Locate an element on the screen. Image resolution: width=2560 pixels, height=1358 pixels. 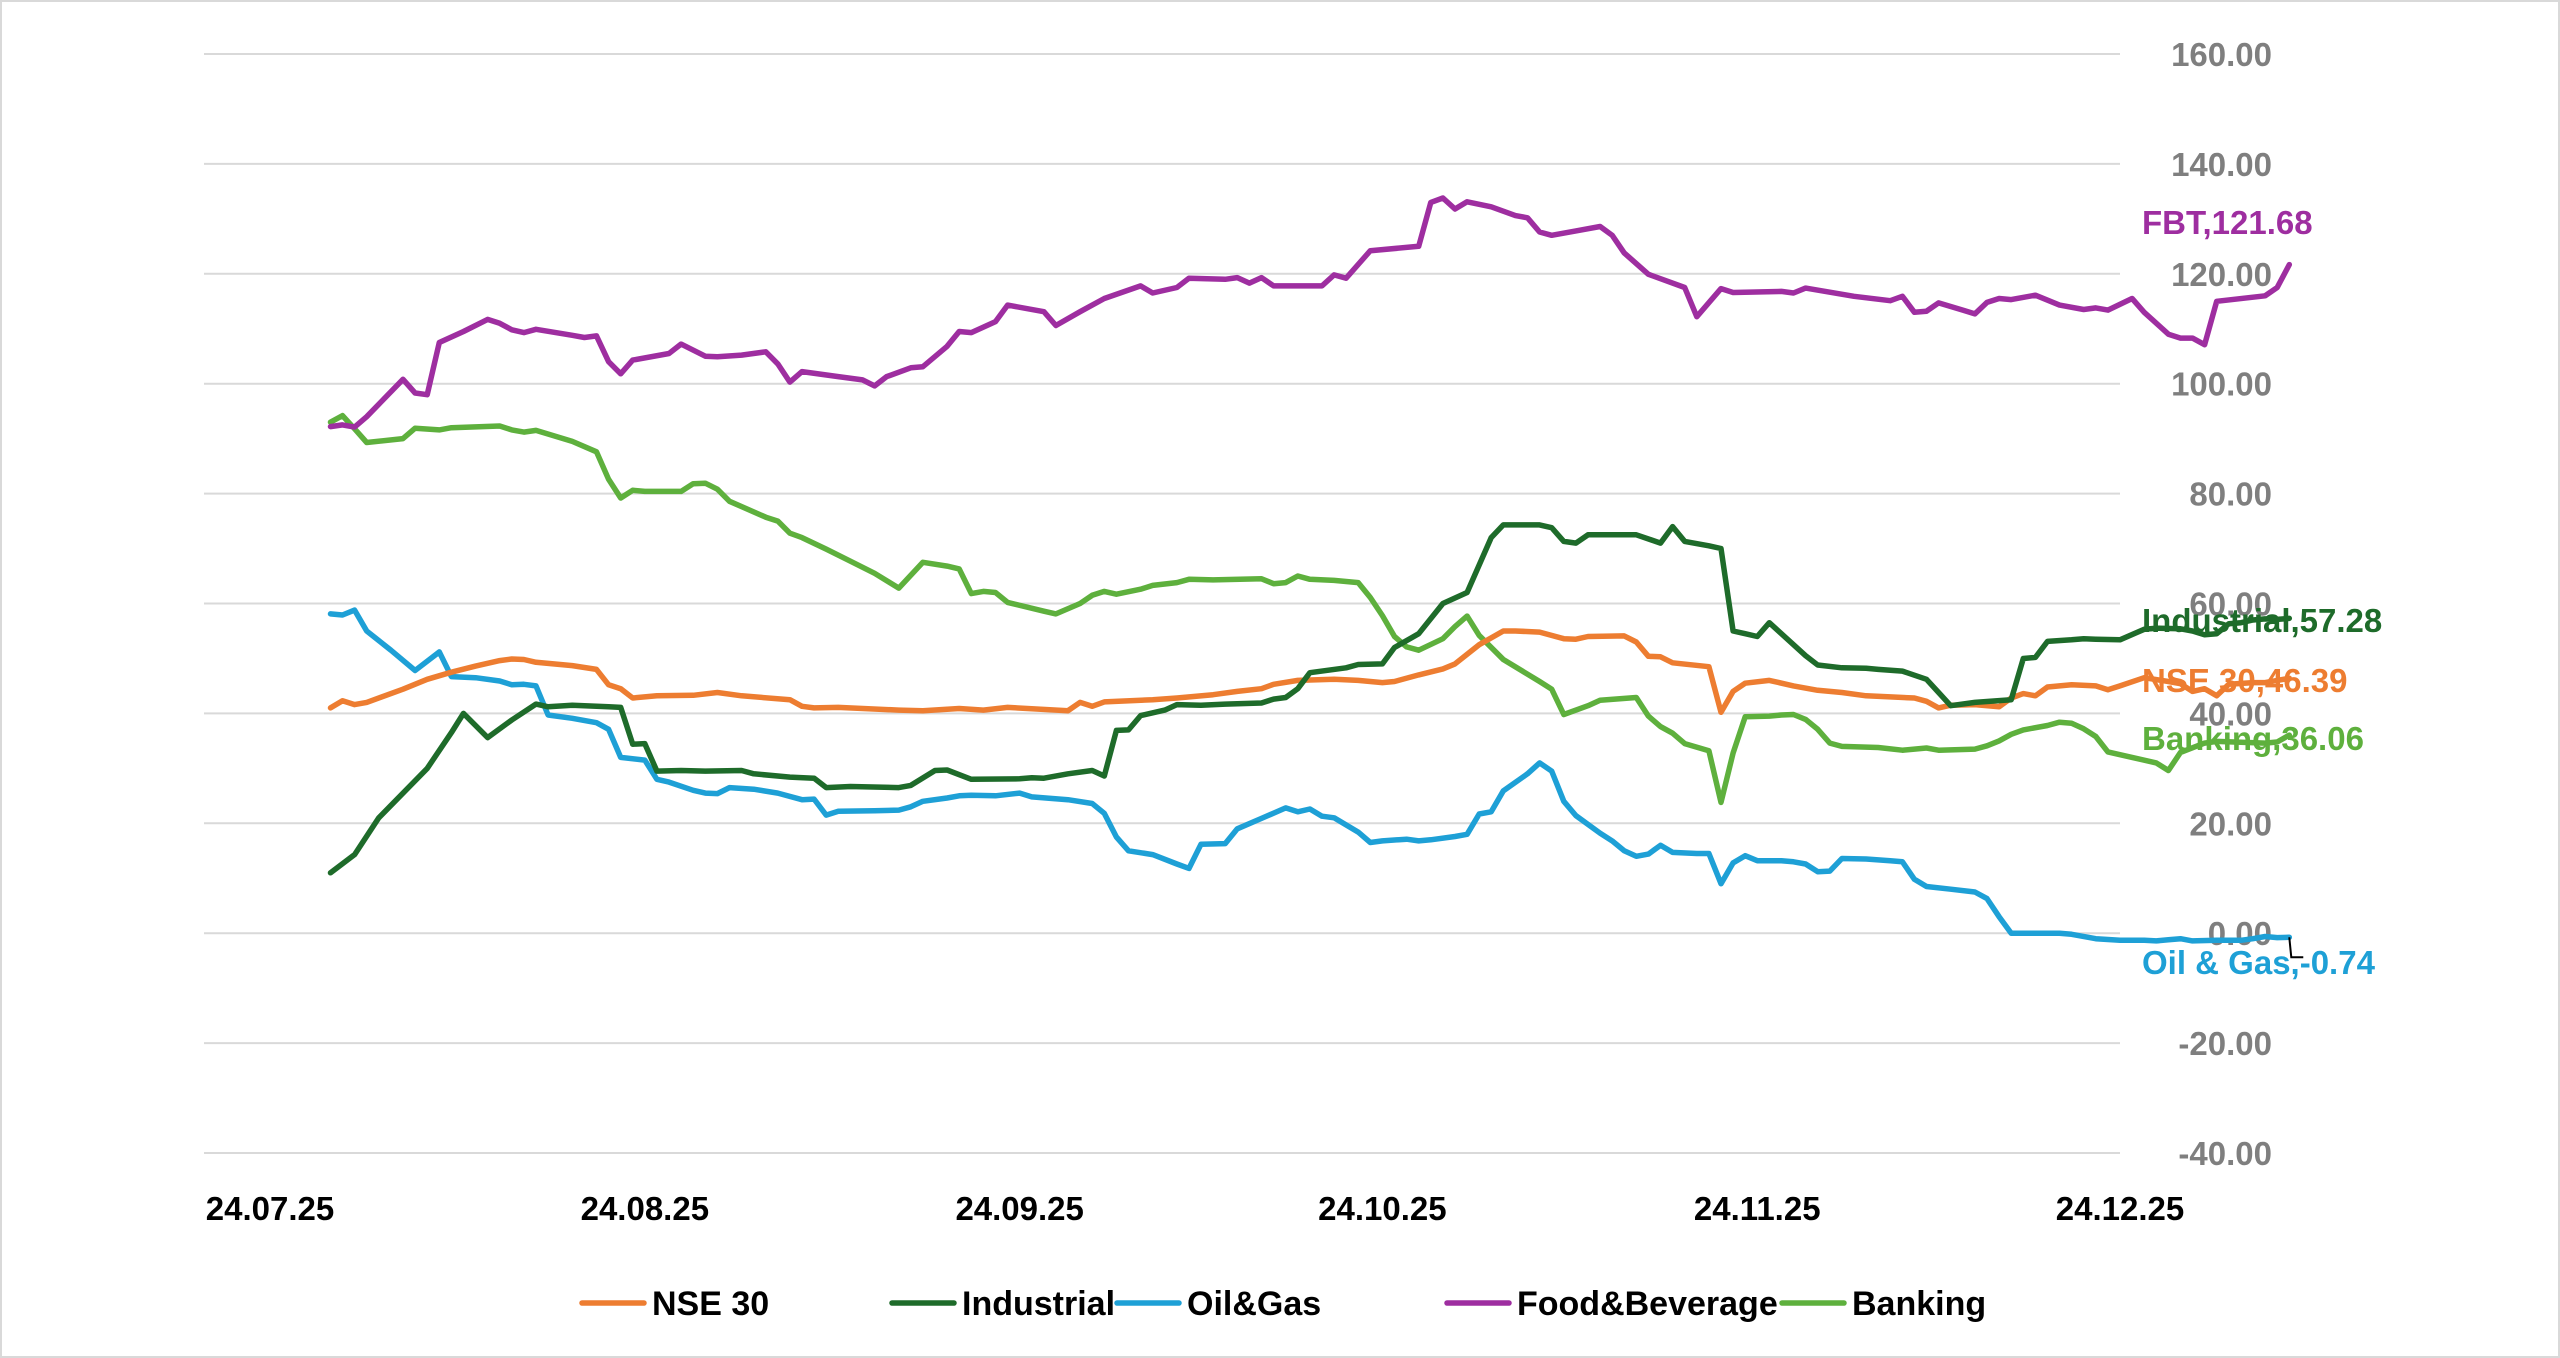
y-tick-label: 140.00 is located at coordinates (2221, 164).